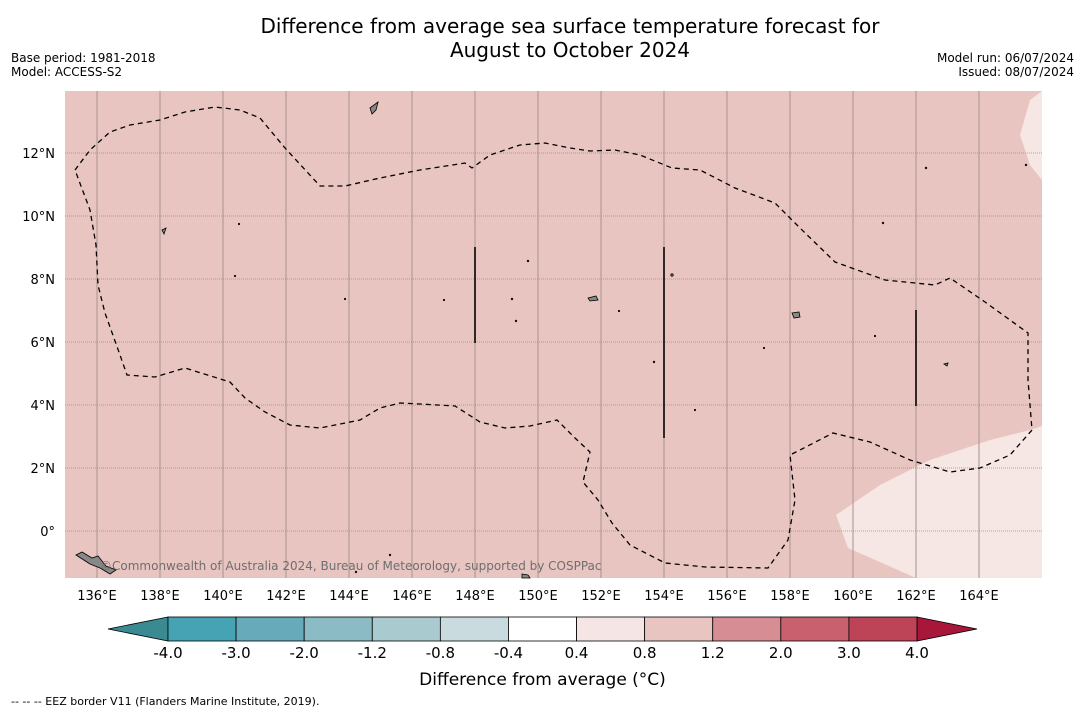 The image size is (1085, 713). I want to click on island-chuuk, so click(593, 298).